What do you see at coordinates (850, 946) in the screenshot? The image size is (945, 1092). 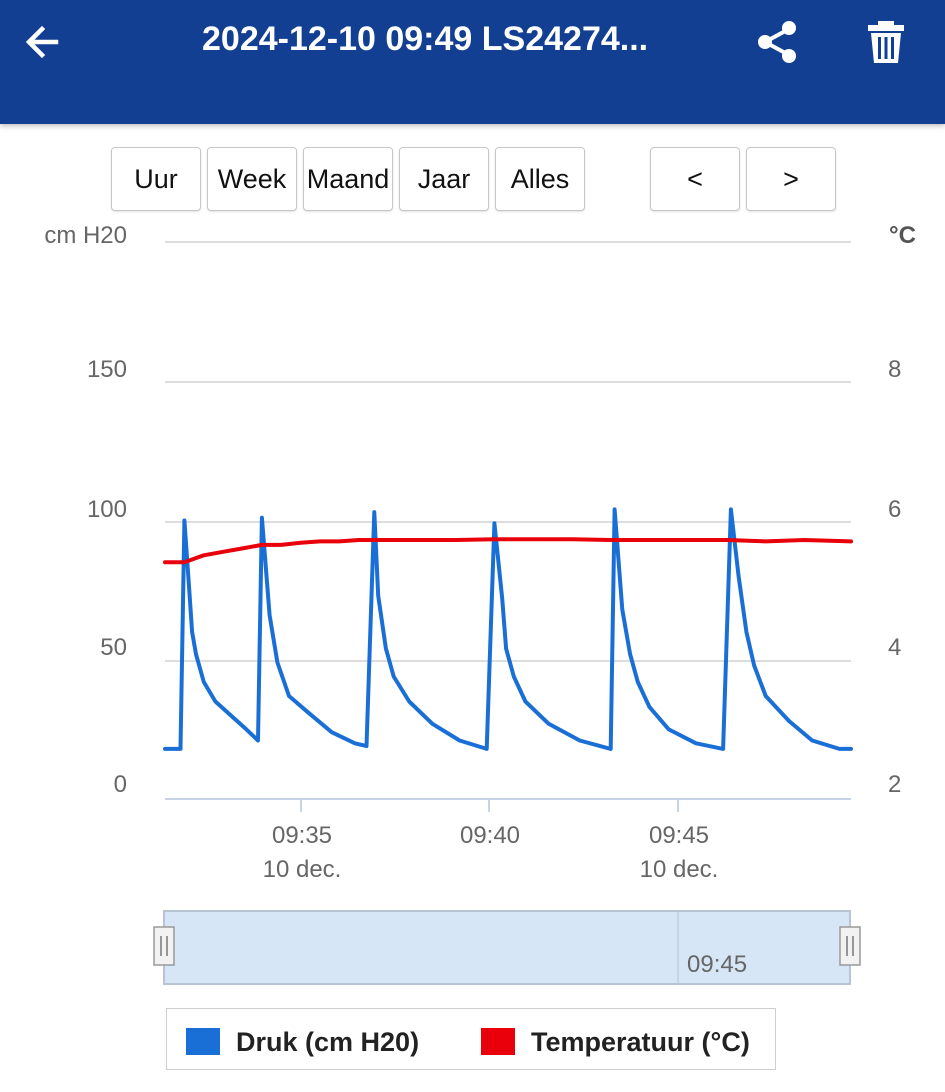 I see `navigator-right-handle` at bounding box center [850, 946].